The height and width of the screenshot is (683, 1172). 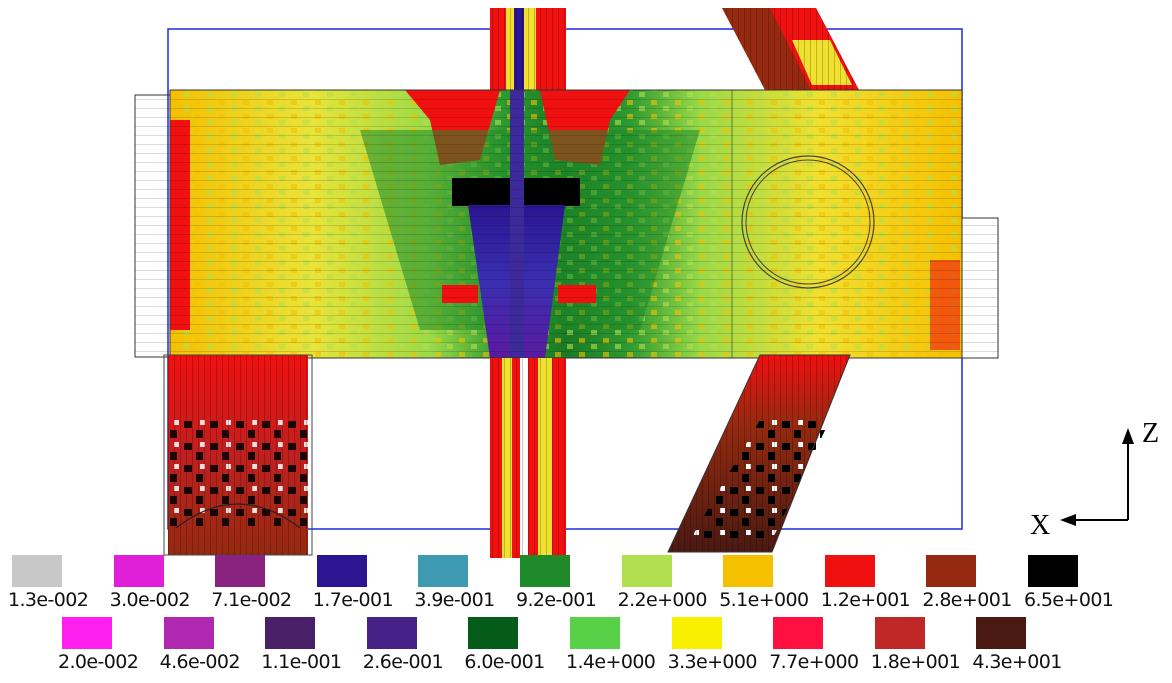 I want to click on legend-label: 2.6e-001, so click(x=403, y=662).